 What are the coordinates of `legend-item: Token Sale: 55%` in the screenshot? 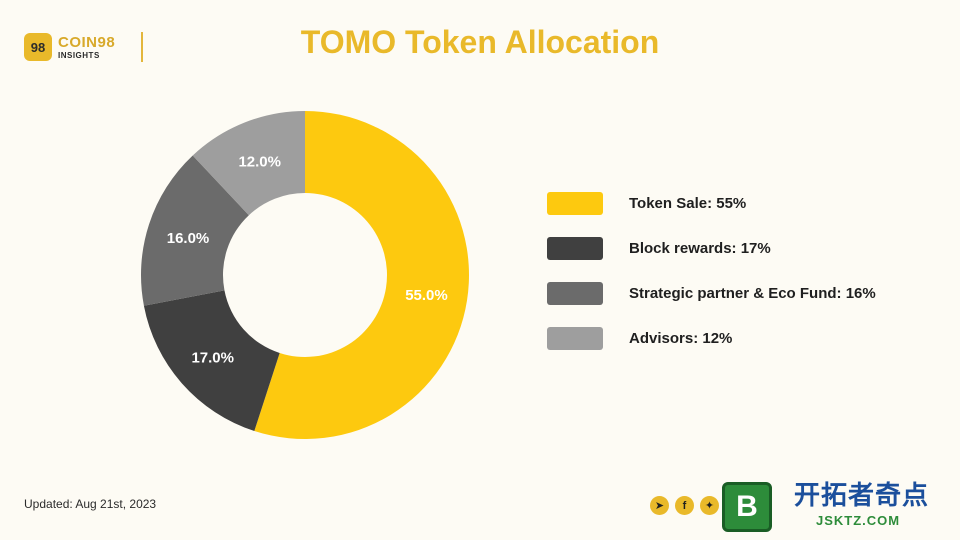 It's located at (711, 203).